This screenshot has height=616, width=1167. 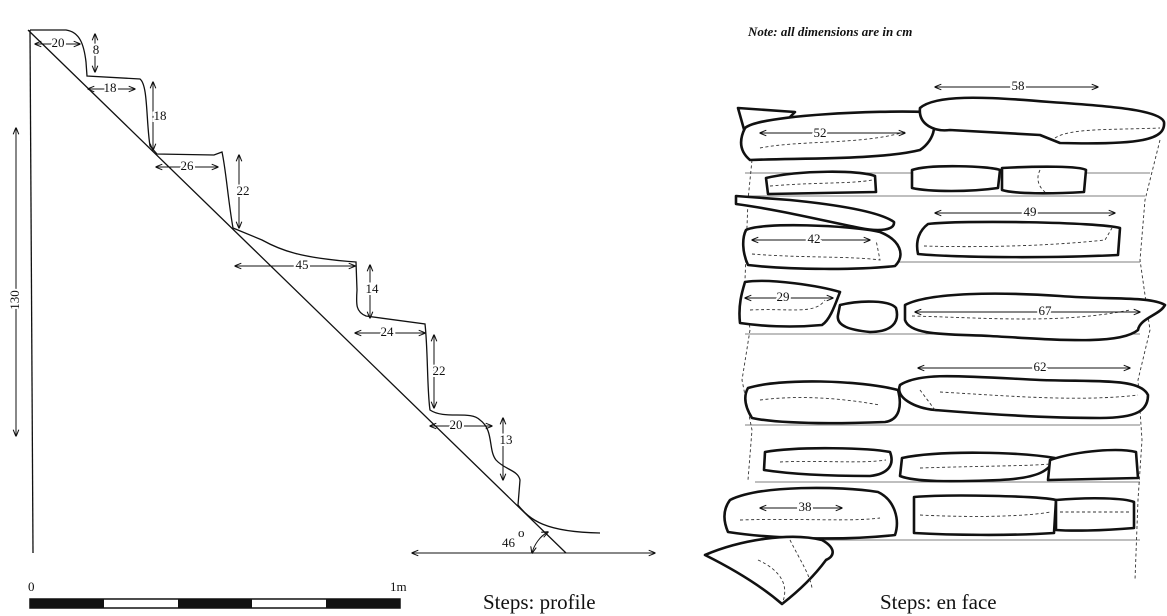 What do you see at coordinates (188, 165) in the screenshot?
I see `dimension-label: 26` at bounding box center [188, 165].